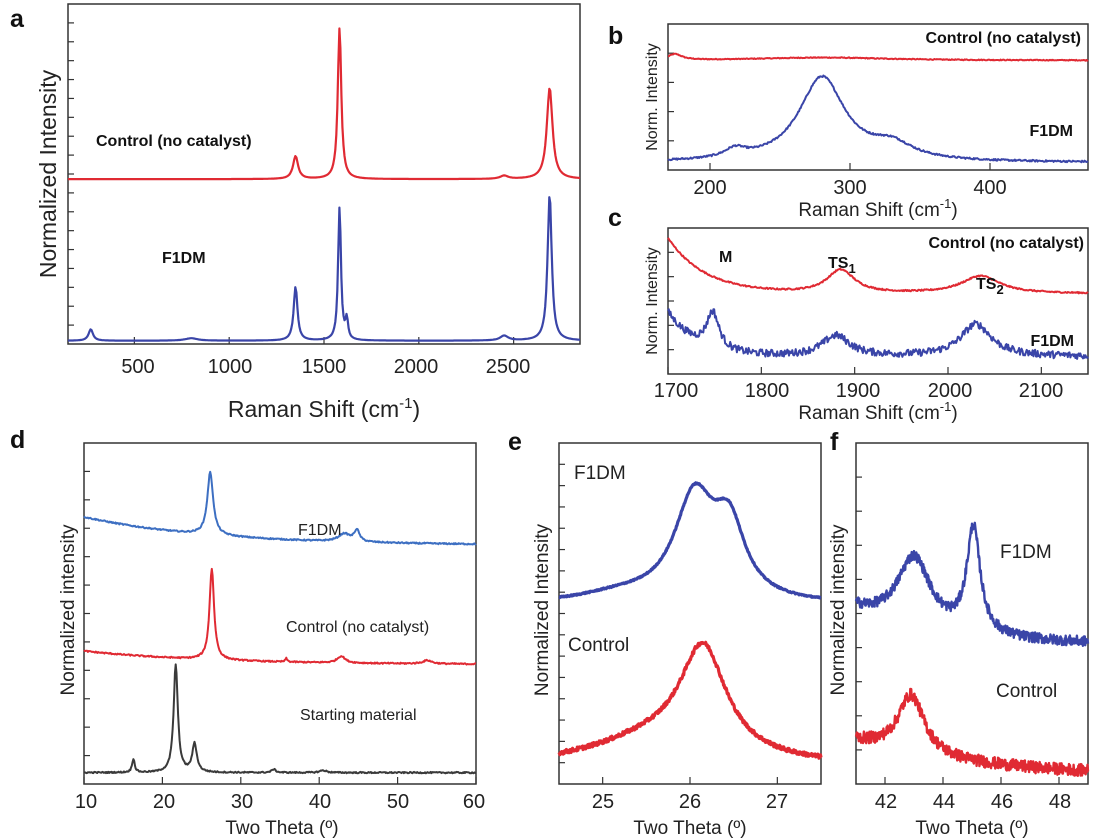  Describe the element at coordinates (164, 802) in the screenshot. I see `x-tick-label: 20` at that location.